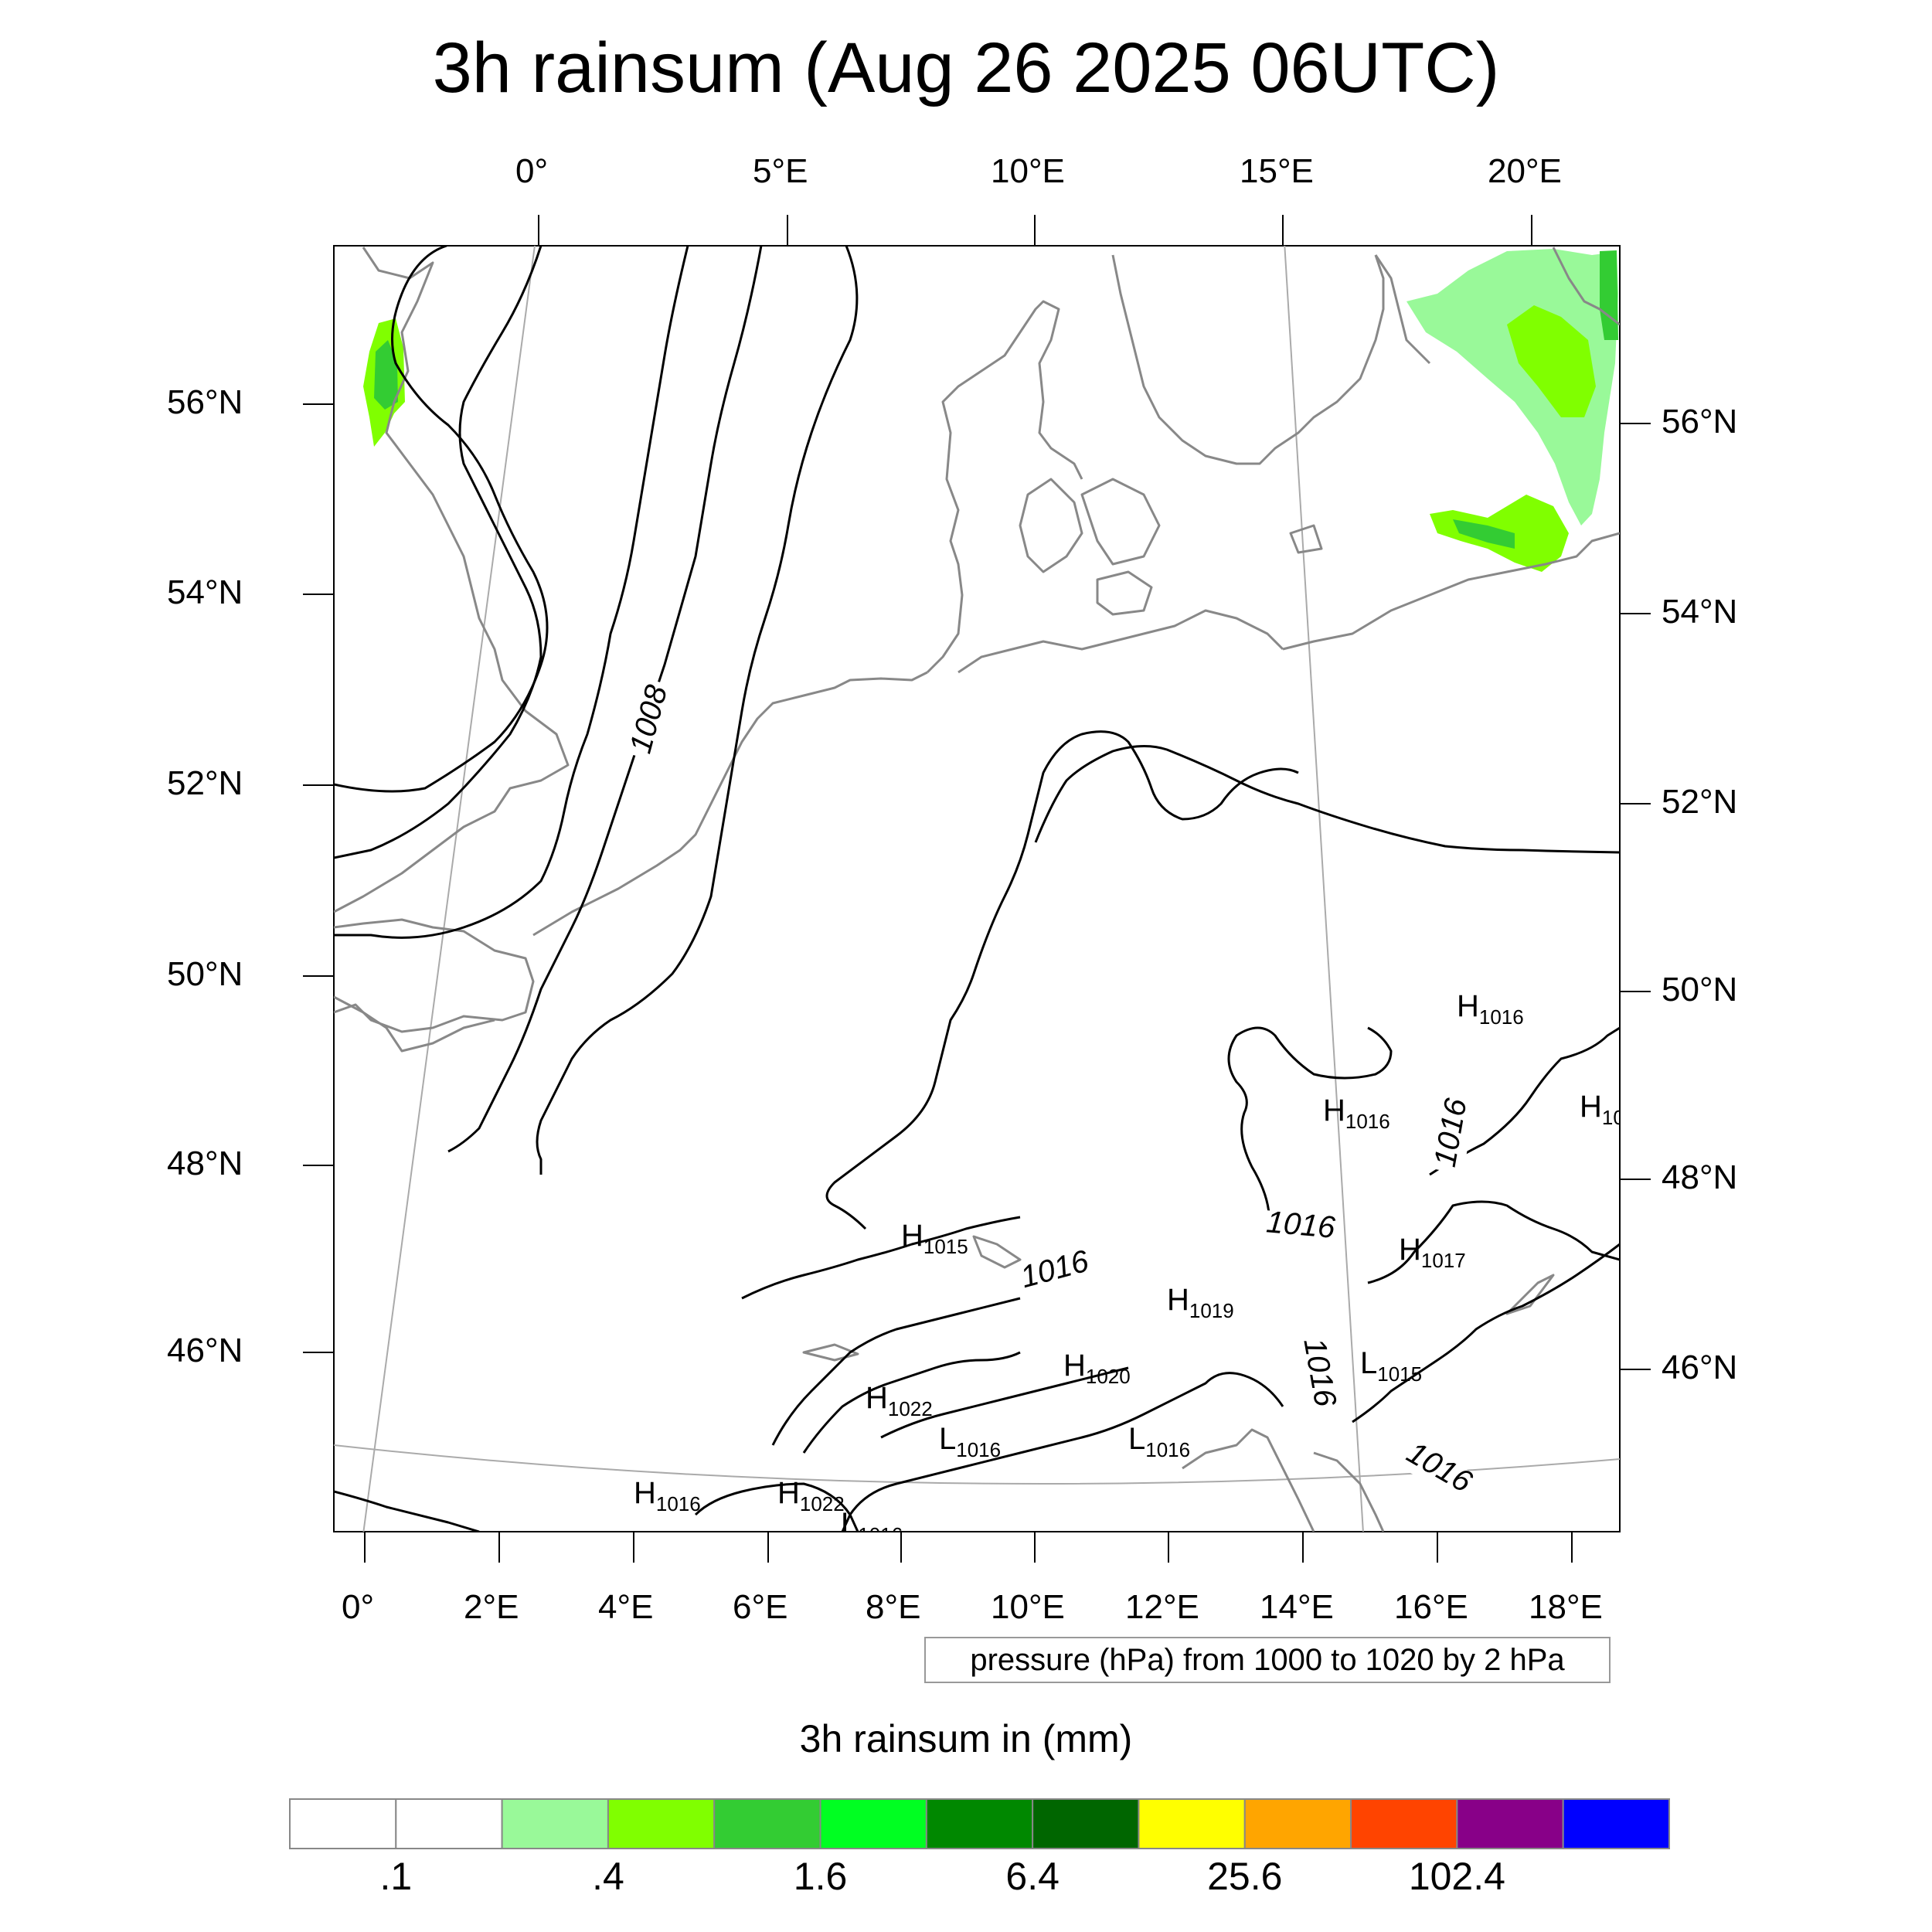  Describe the element at coordinates (205, 1163) in the screenshot. I see `left-lat-label: 48°N` at that location.